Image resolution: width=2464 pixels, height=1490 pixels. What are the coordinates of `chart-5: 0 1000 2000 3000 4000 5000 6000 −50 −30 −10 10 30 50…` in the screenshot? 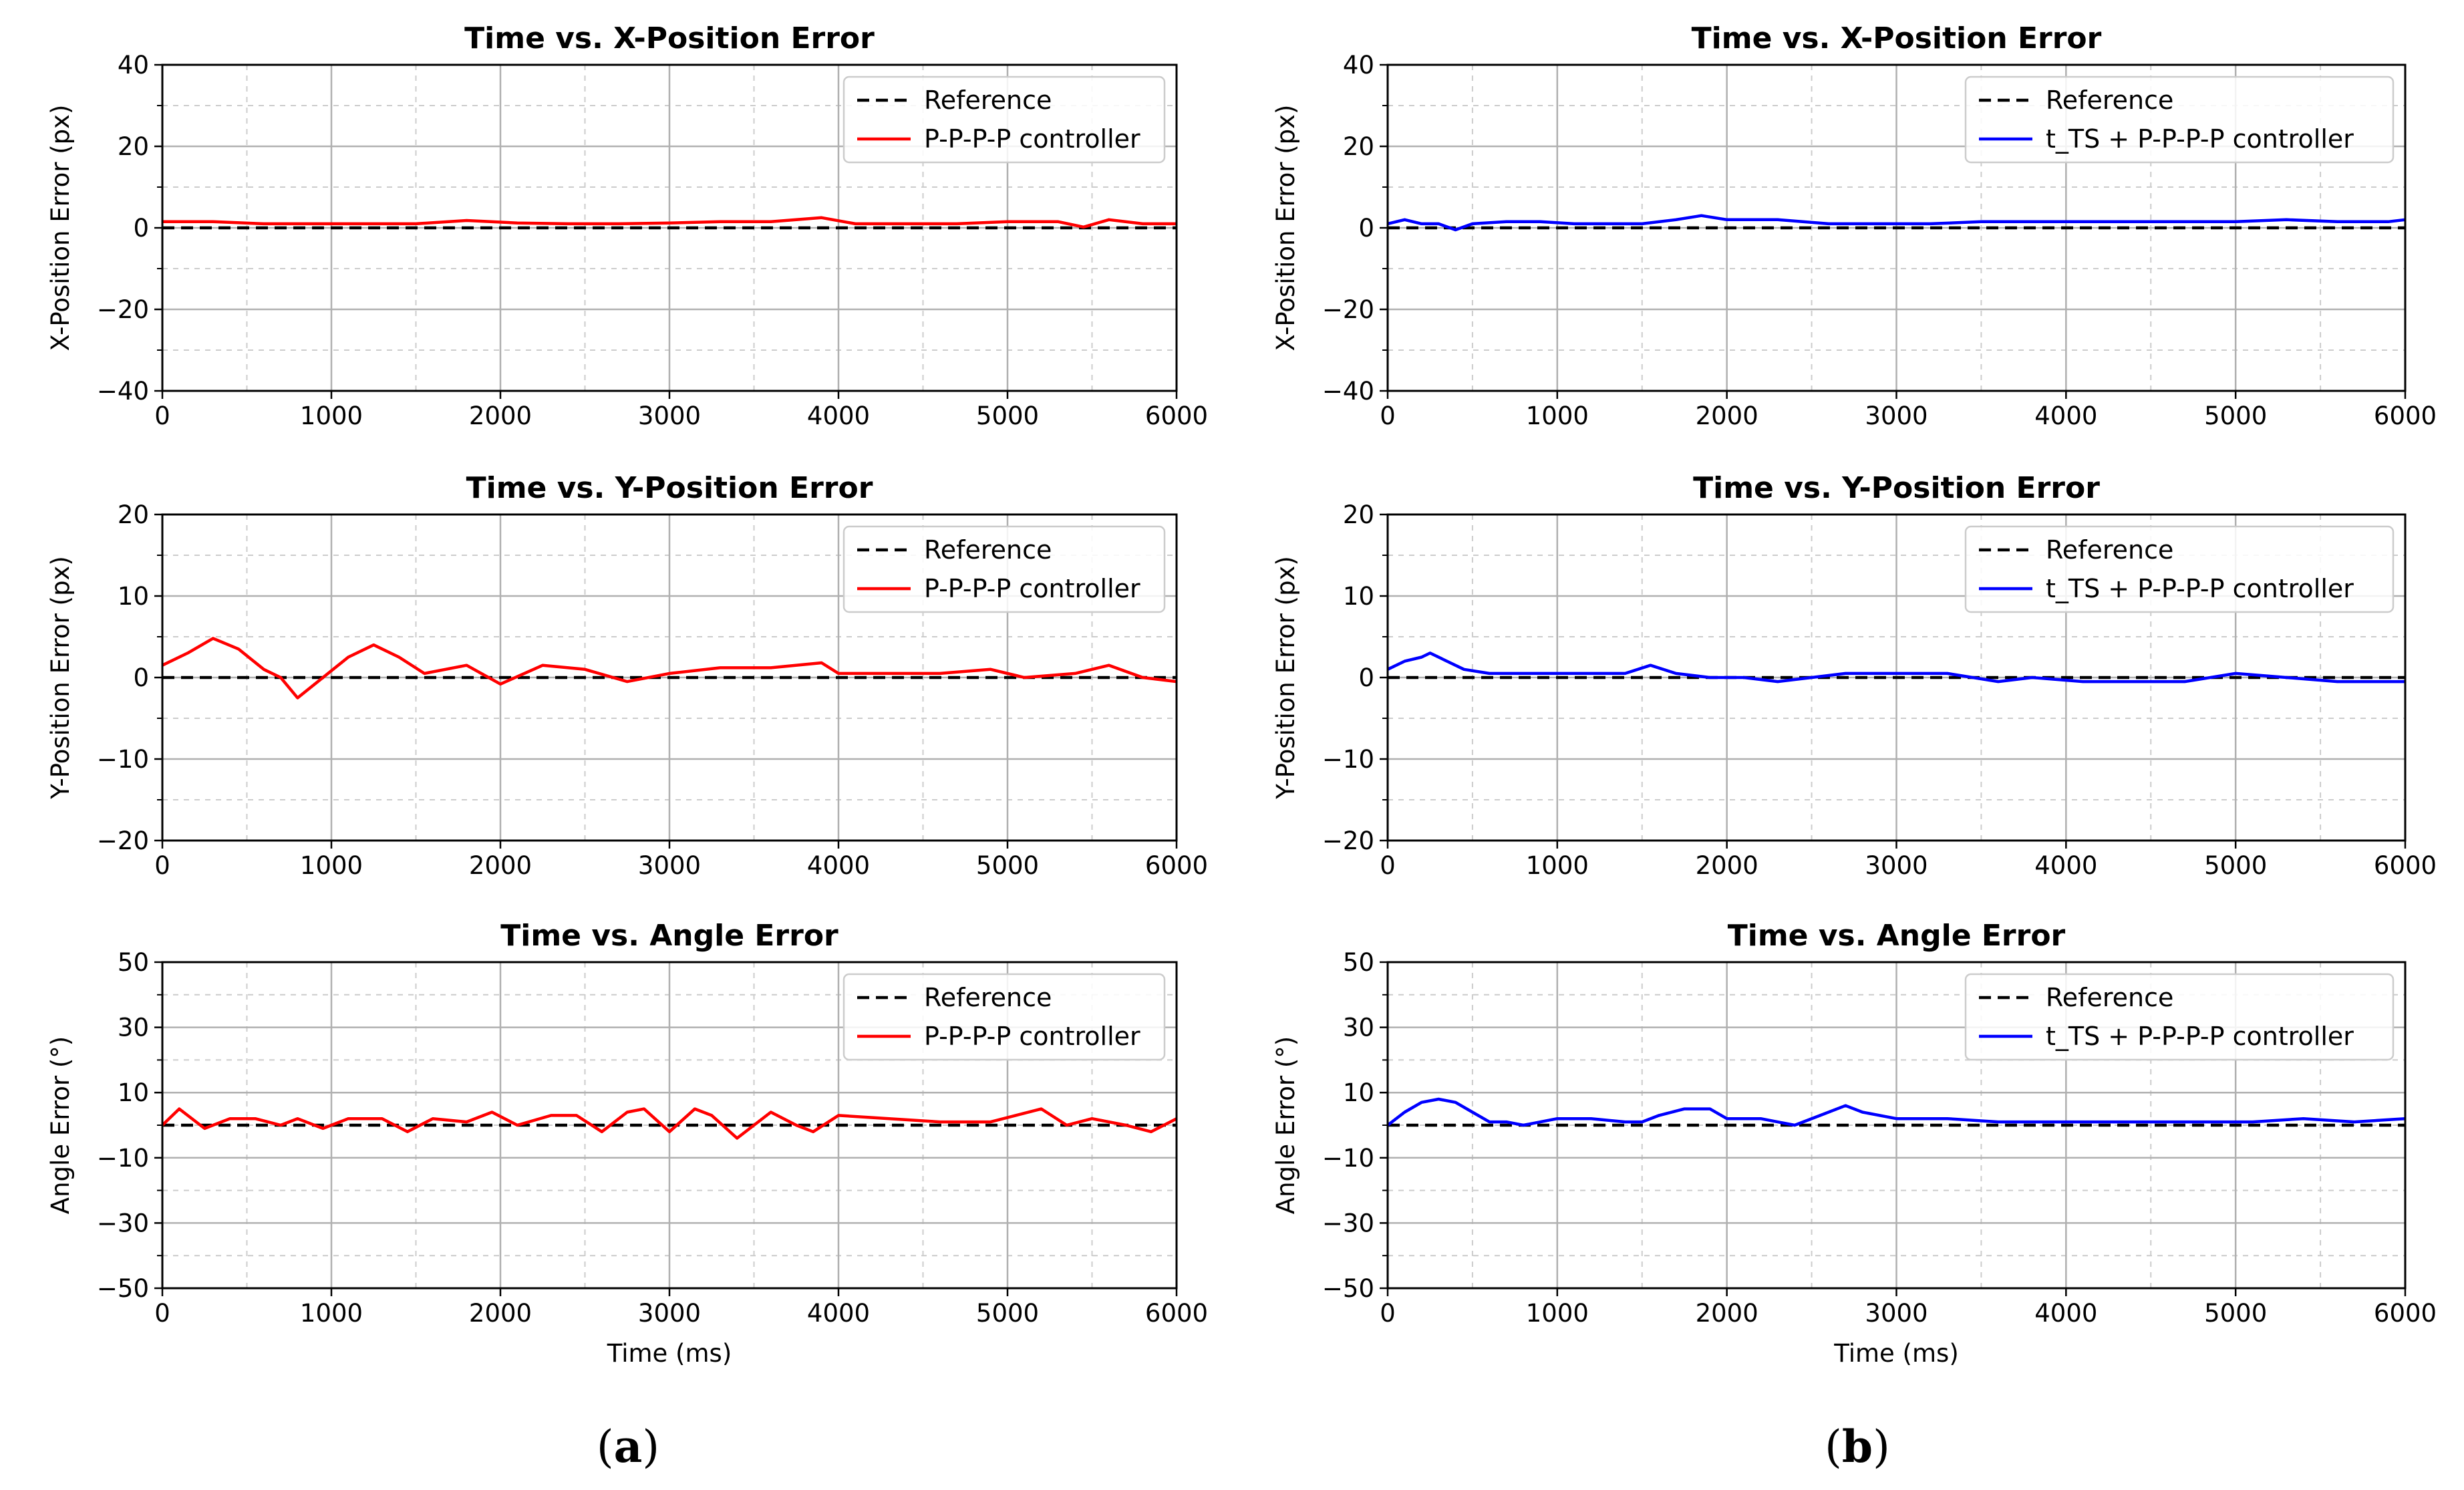 It's located at (1854, 1143).